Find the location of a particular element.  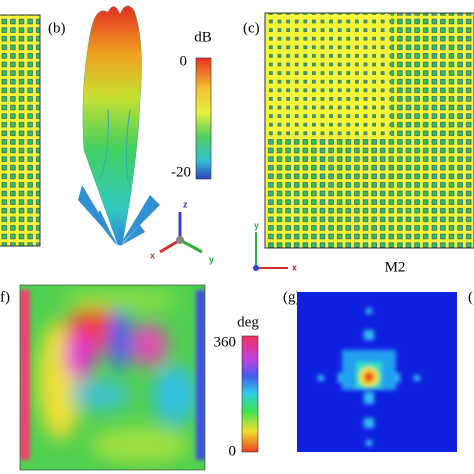

colorbar-tick: -20 is located at coordinates (181, 172).